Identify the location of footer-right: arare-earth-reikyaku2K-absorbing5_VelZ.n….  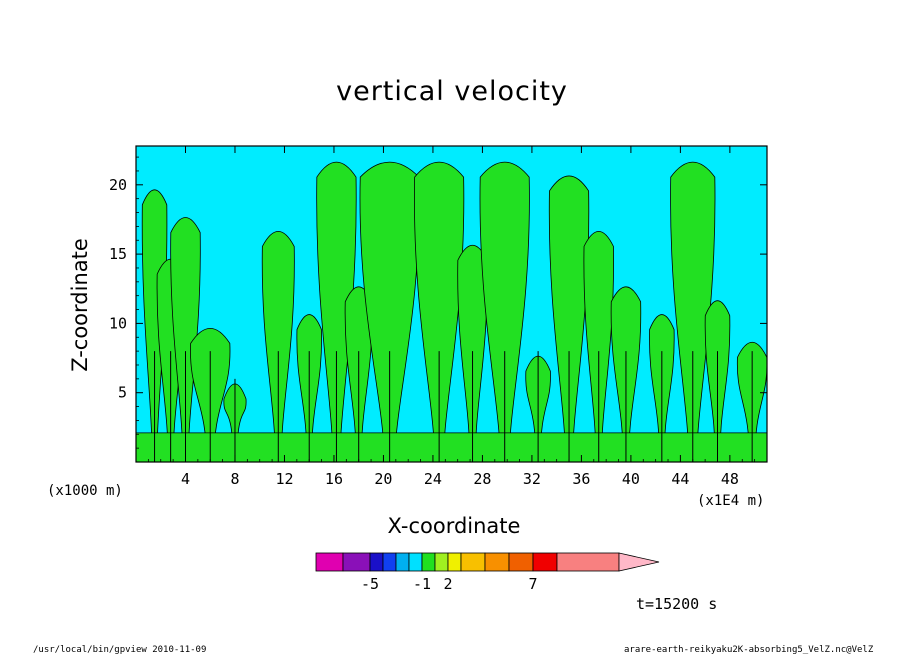
(749, 650).